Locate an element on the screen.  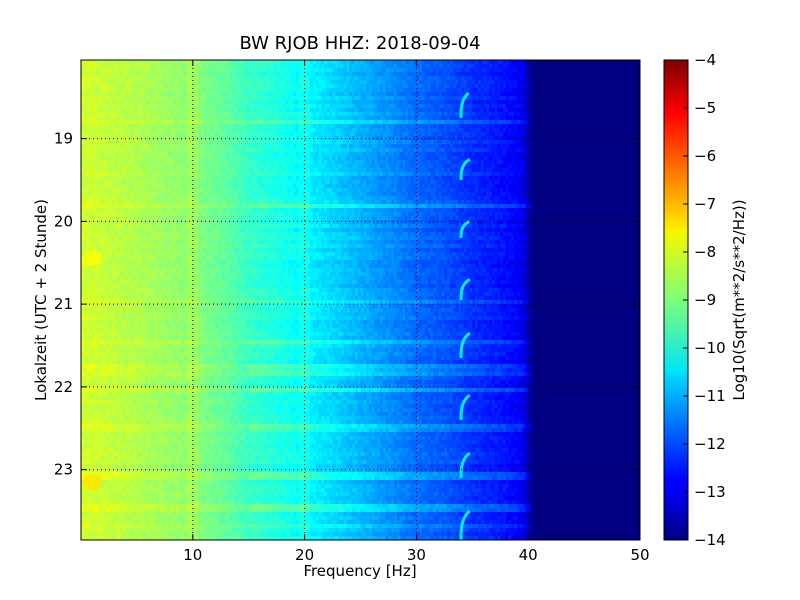
chart-title: BW RJOB HHZ: 2018-09-04 is located at coordinates (359, 43).